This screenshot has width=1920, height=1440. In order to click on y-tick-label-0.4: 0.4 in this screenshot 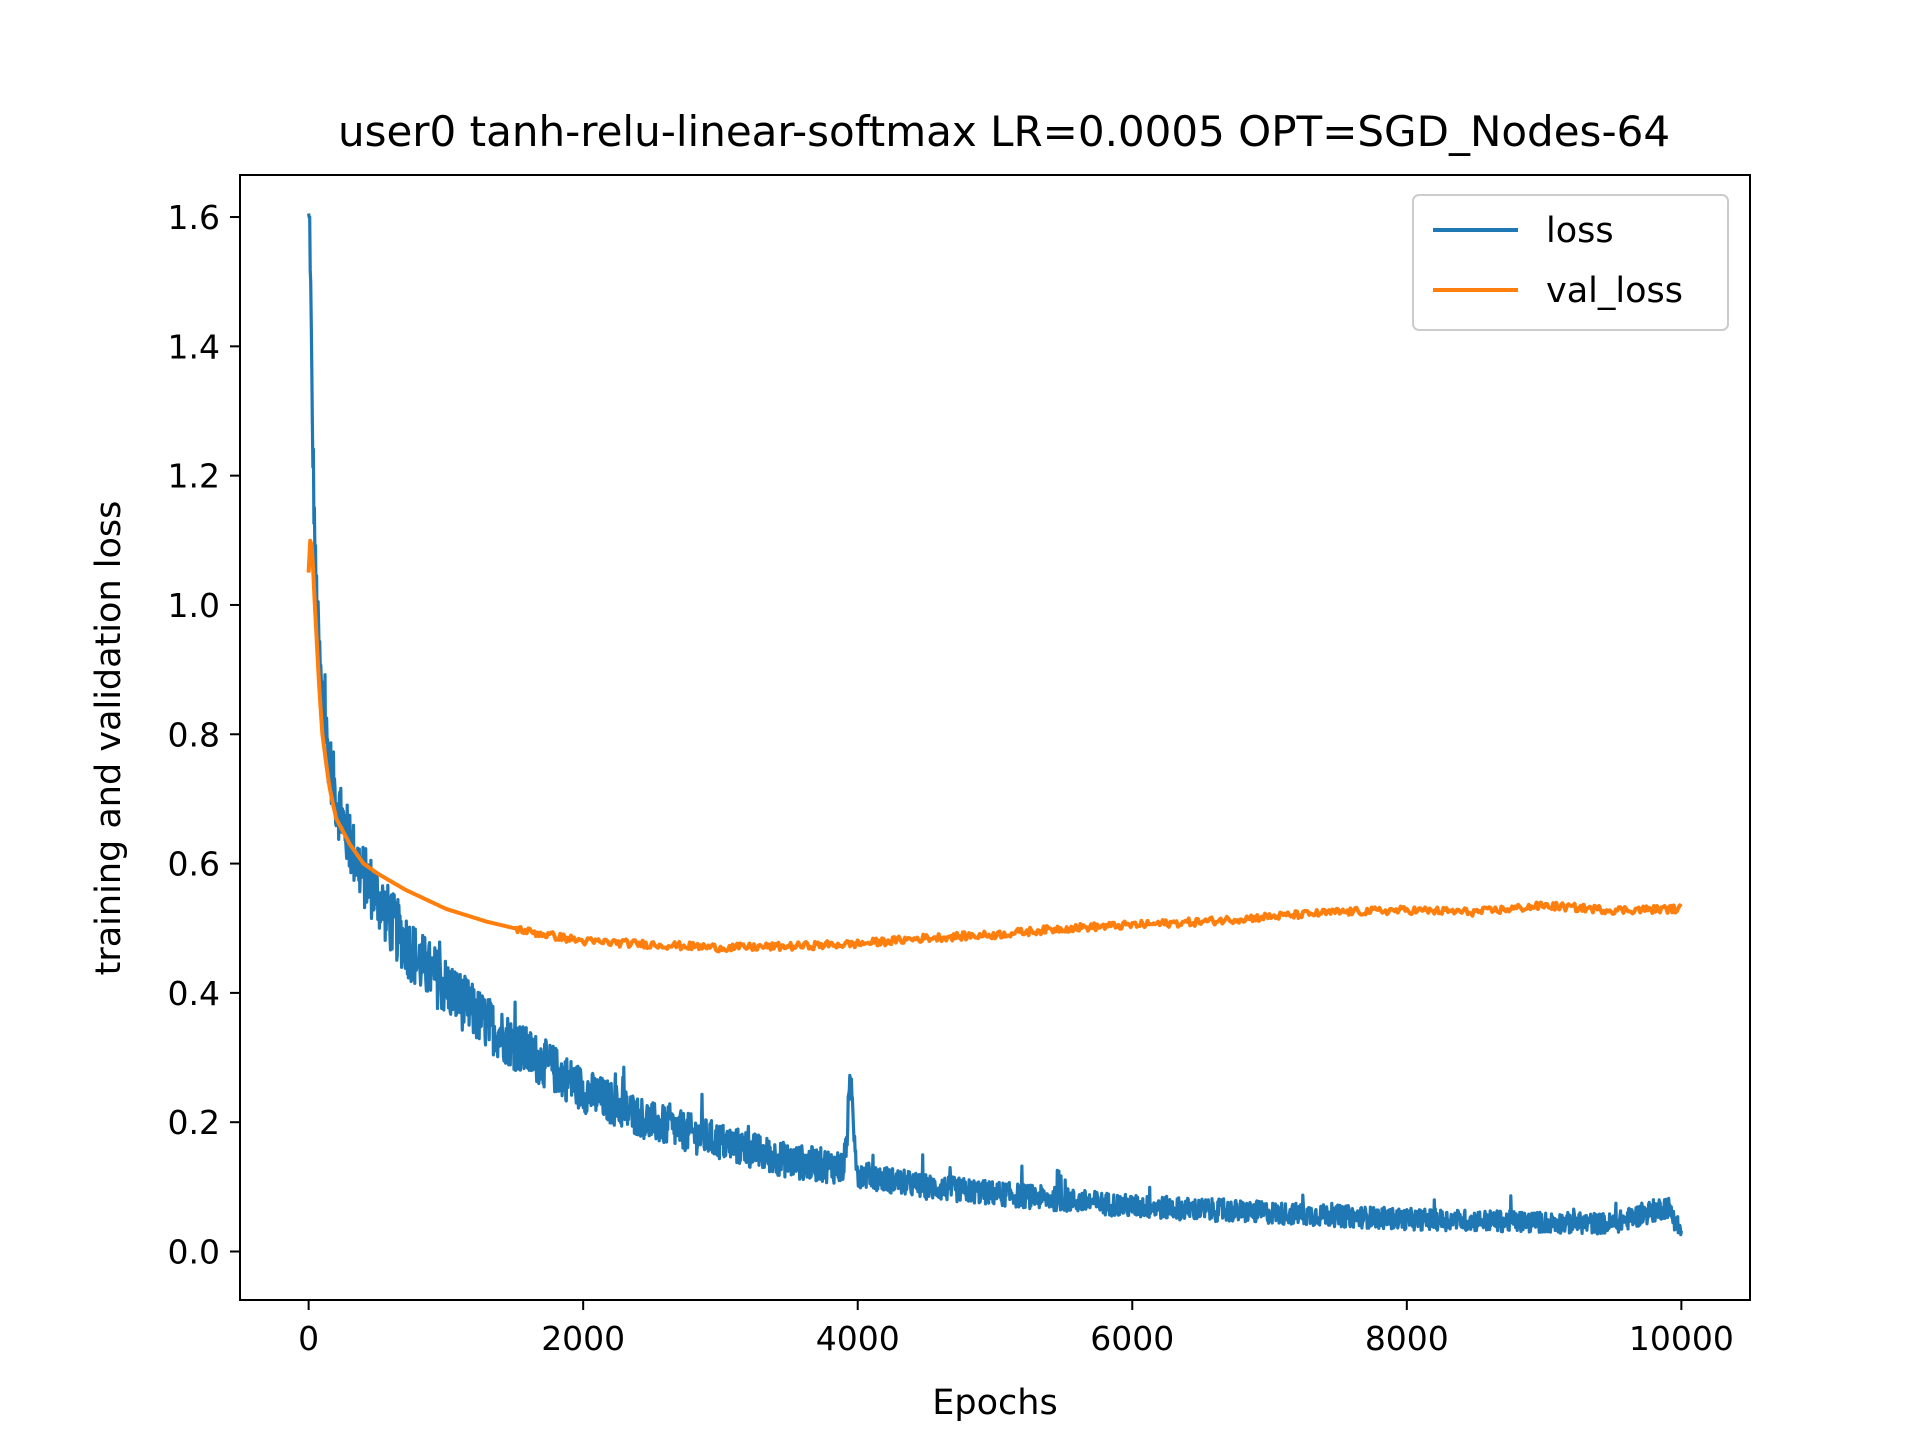, I will do `click(194, 993)`.